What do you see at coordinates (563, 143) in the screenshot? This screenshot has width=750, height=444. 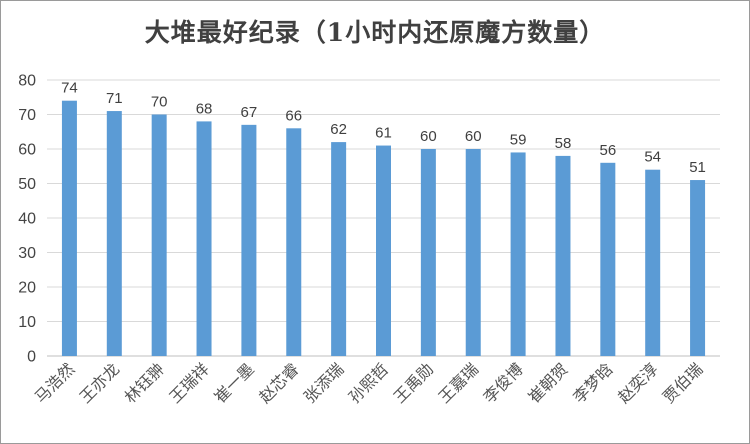 I see `data-label: 58` at bounding box center [563, 143].